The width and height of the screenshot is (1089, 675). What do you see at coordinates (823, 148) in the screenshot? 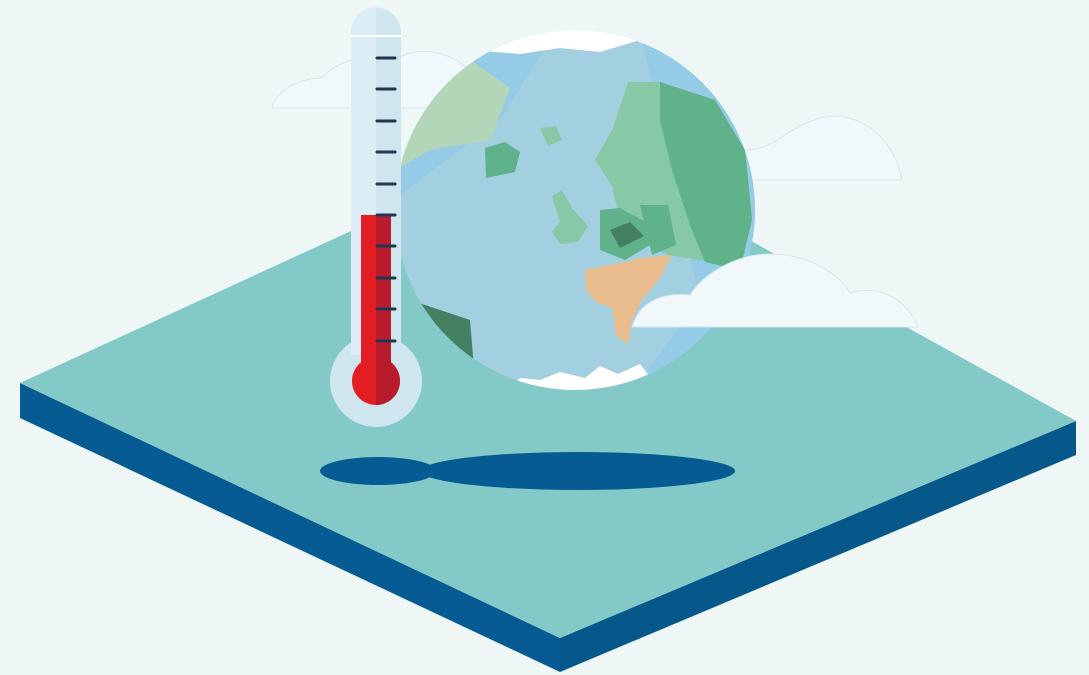
I see `cloud-back-right` at bounding box center [823, 148].